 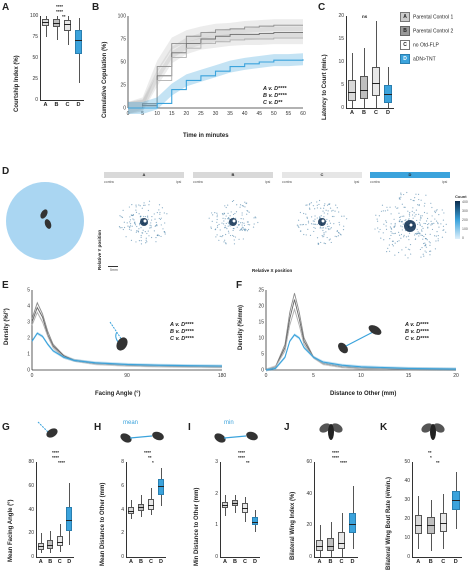 What do you see at coordinates (455, 562) in the screenshot?
I see `category-label: D` at bounding box center [455, 562].